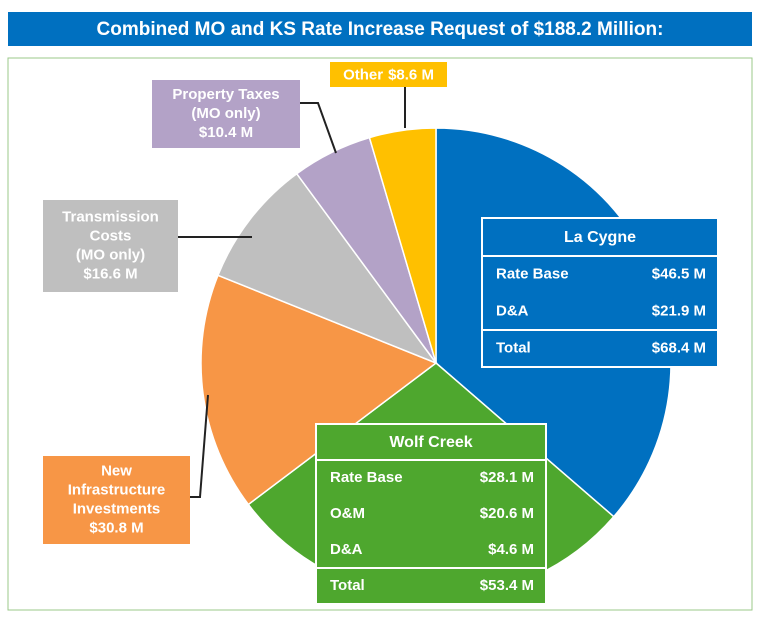 The width and height of the screenshot is (760, 619). Describe the element at coordinates (363, 74) in the screenshot. I see `category-name: Other` at that location.